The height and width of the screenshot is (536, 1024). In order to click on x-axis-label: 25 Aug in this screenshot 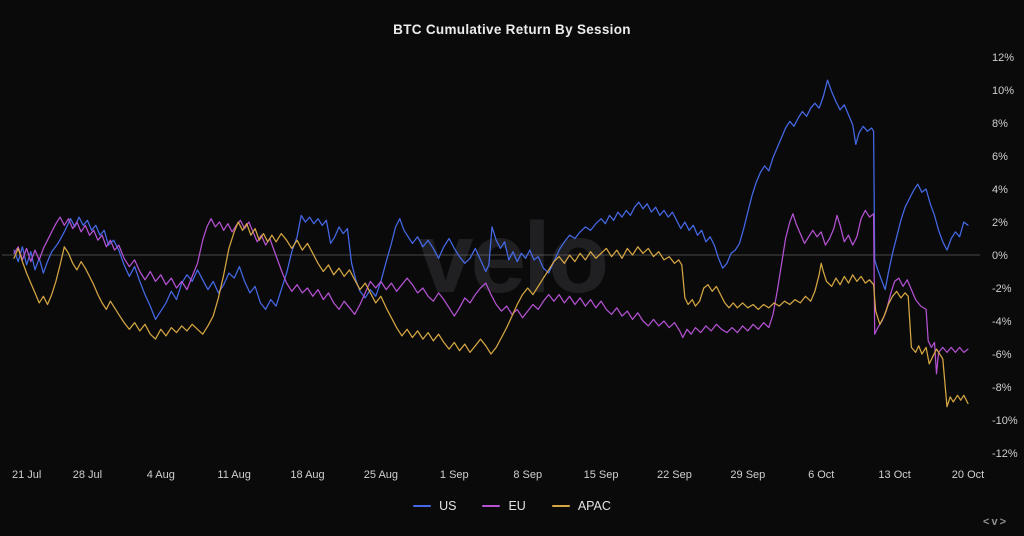, I will do `click(381, 475)`.